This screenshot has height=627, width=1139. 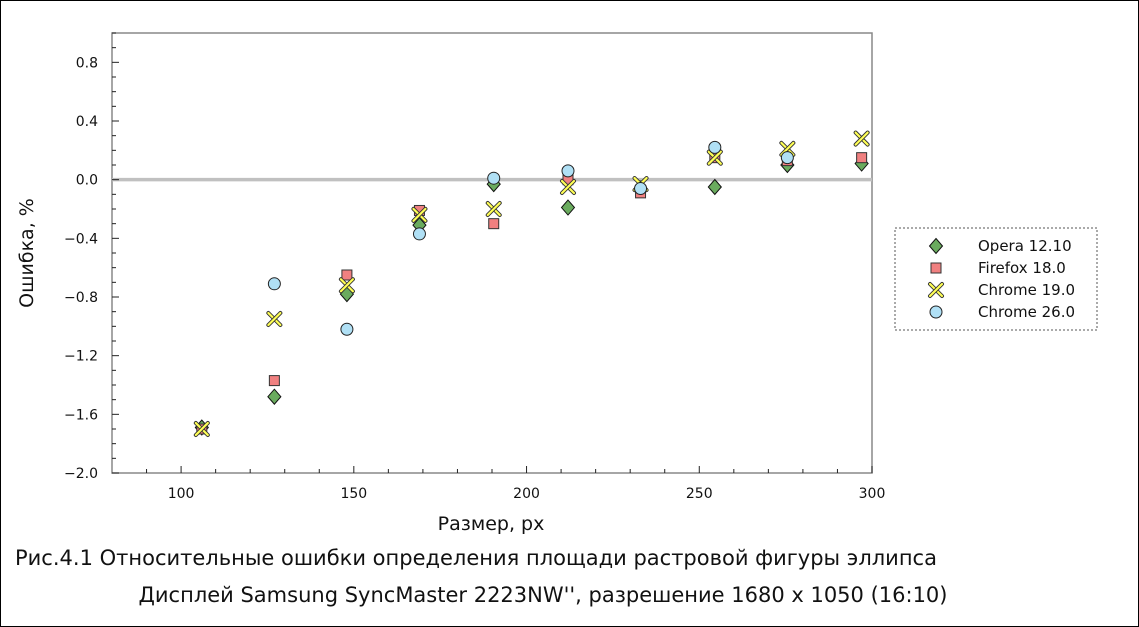 What do you see at coordinates (353, 494) in the screenshot?
I see `x-tick-label: 150` at bounding box center [353, 494].